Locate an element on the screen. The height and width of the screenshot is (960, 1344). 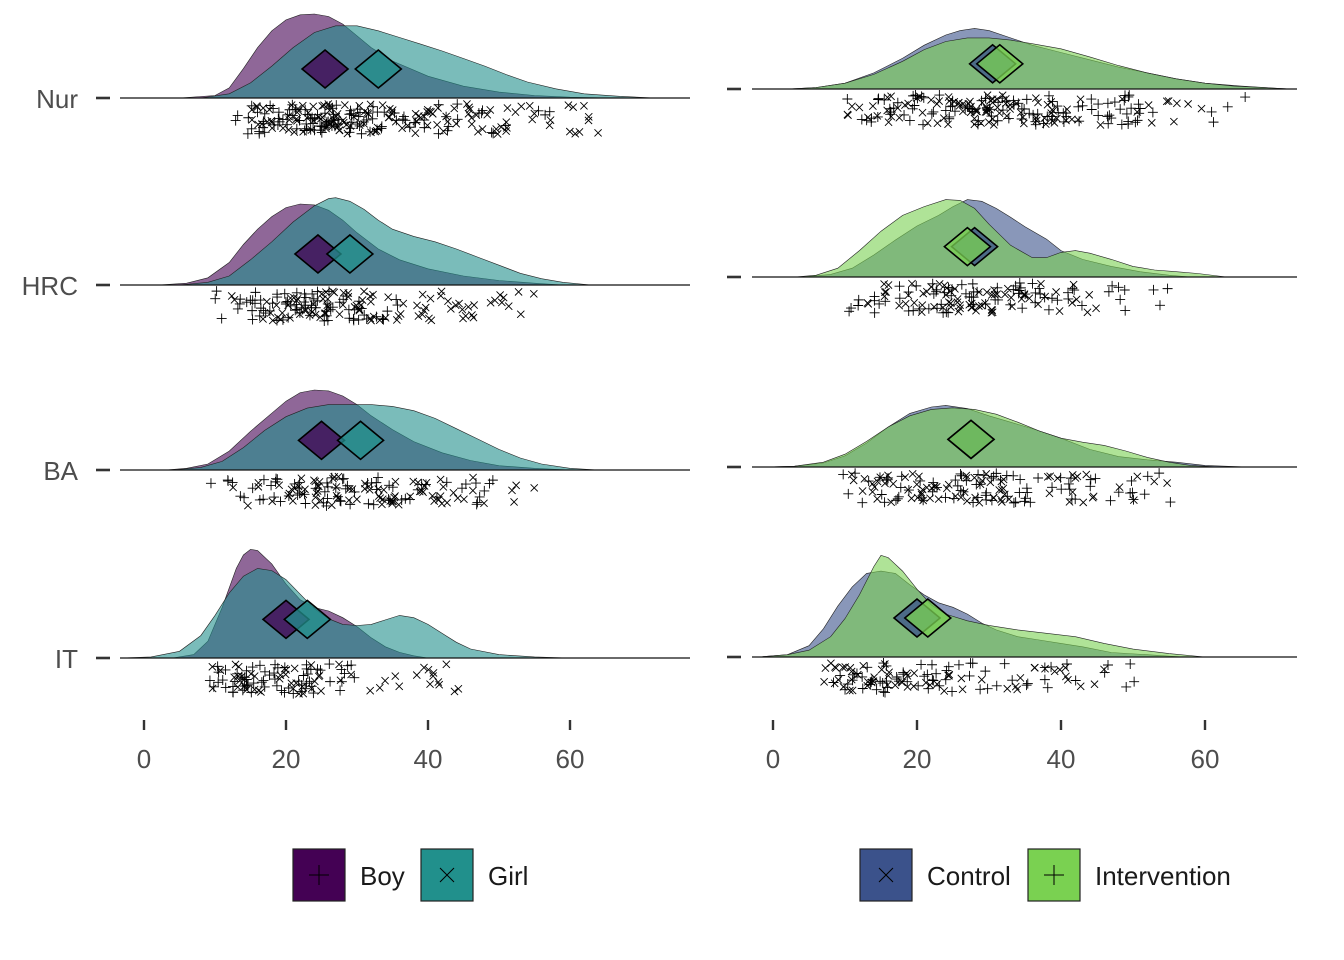
plus-icon is located at coordinates (1054, 875).